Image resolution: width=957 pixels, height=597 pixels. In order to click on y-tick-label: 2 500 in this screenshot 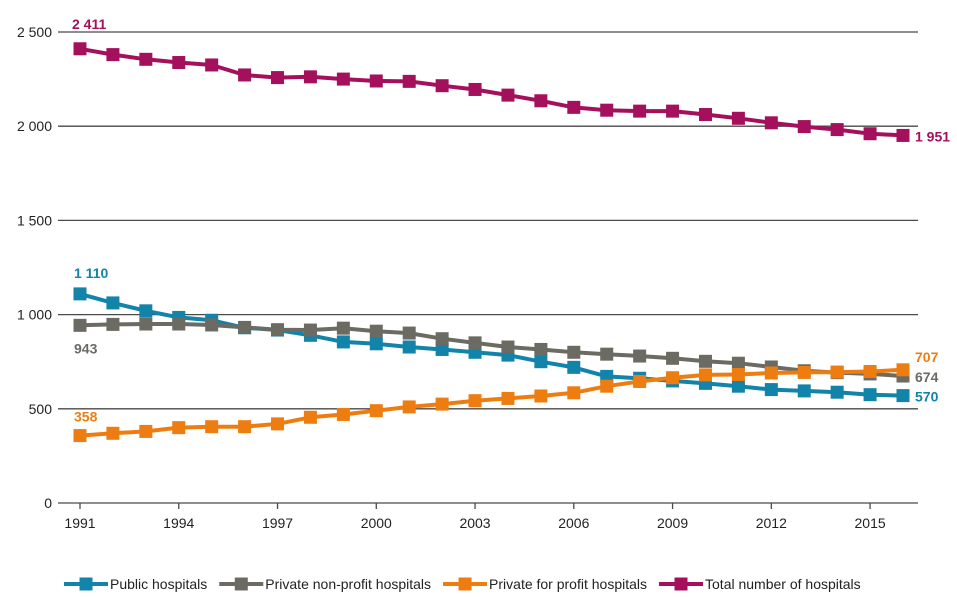, I will do `click(34, 32)`.